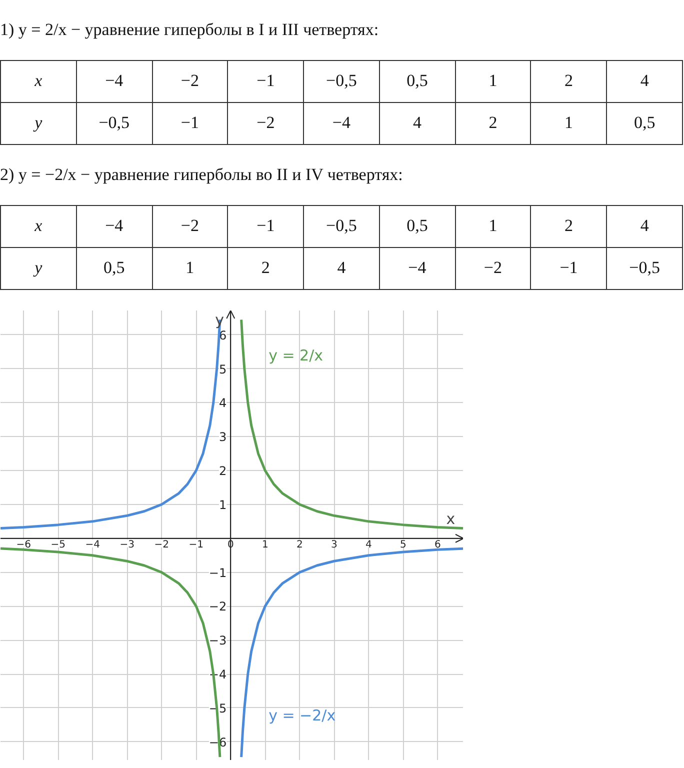  Describe the element at coordinates (299, 544) in the screenshot. I see `x-tick-label: 2` at that location.